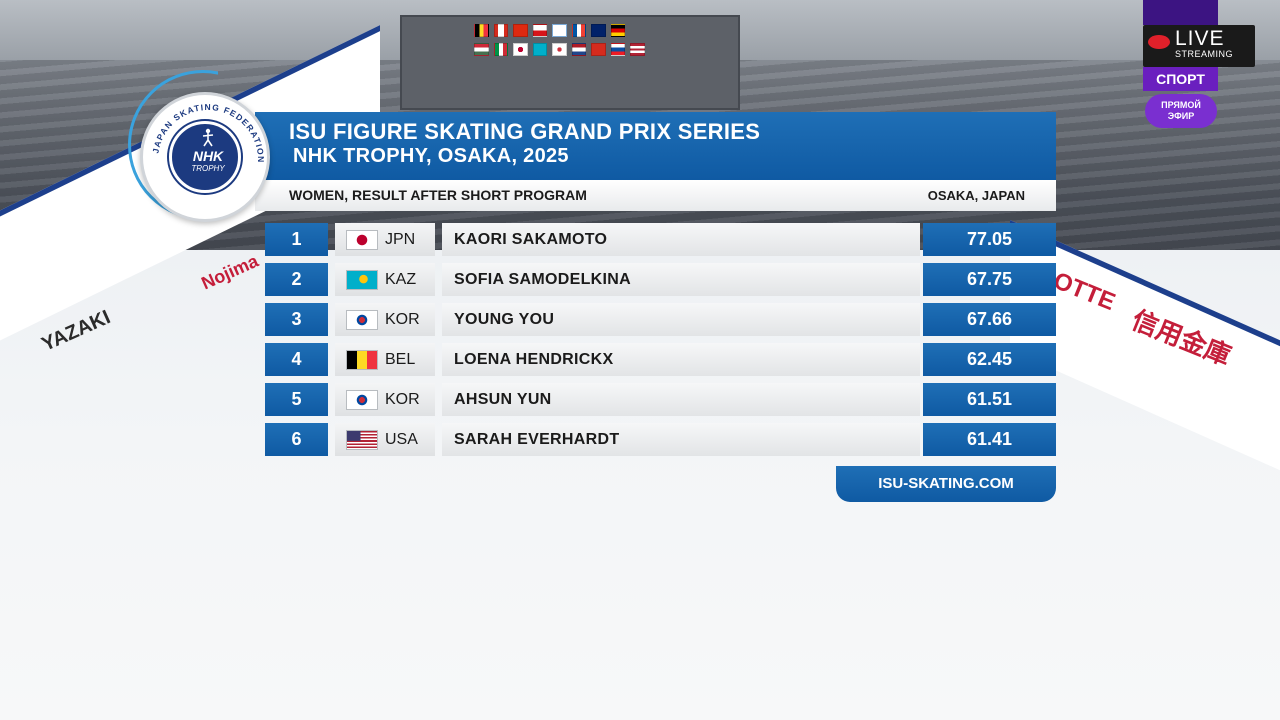 This screenshot has height=720, width=1280. I want to click on skater-name: LOENA HENDRICKX, so click(534, 359).